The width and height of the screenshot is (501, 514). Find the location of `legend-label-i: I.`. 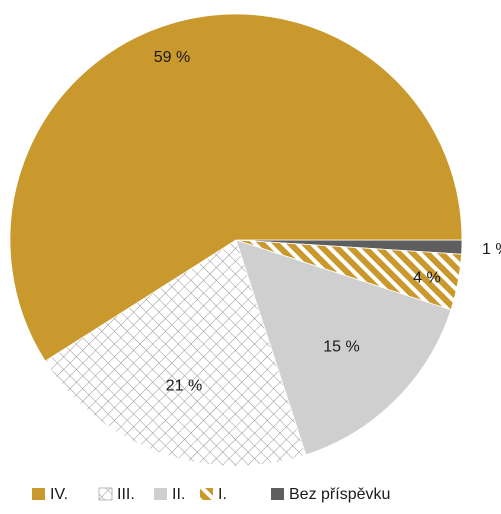

legend-label-i: I. is located at coordinates (222, 494).